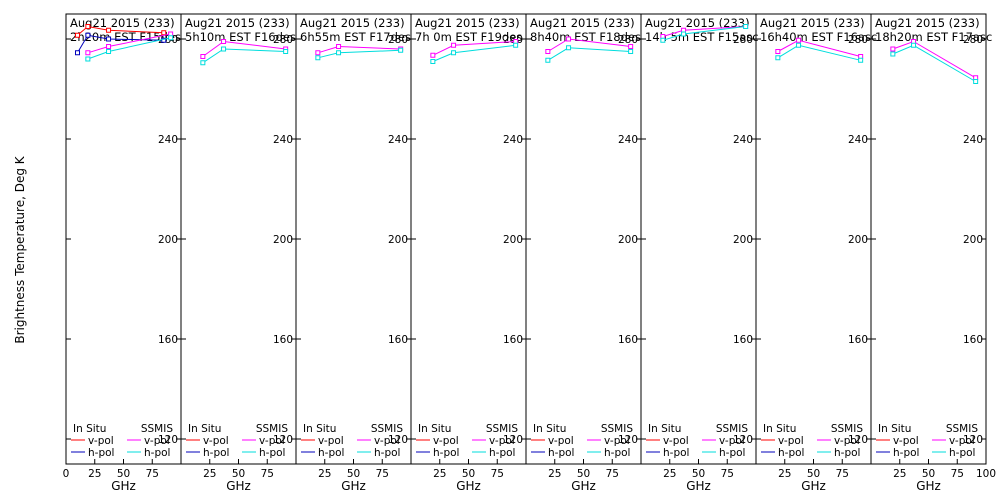 This screenshot has width=1000, height=500. What do you see at coordinates (120, 30) in the screenshot?
I see `series-line-in-situ-v-pol` at bounding box center [120, 30].